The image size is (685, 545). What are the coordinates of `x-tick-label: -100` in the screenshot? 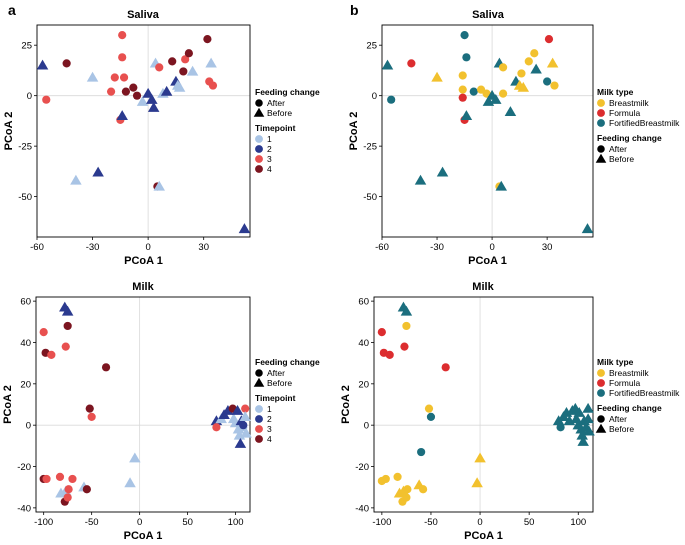 It's located at (43, 522).